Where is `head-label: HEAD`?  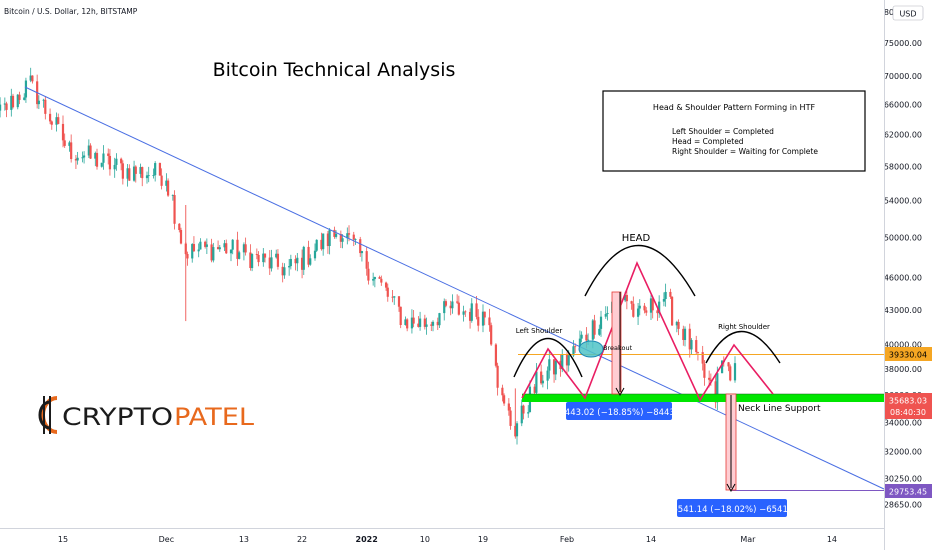
head-label: HEAD is located at coordinates (636, 238).